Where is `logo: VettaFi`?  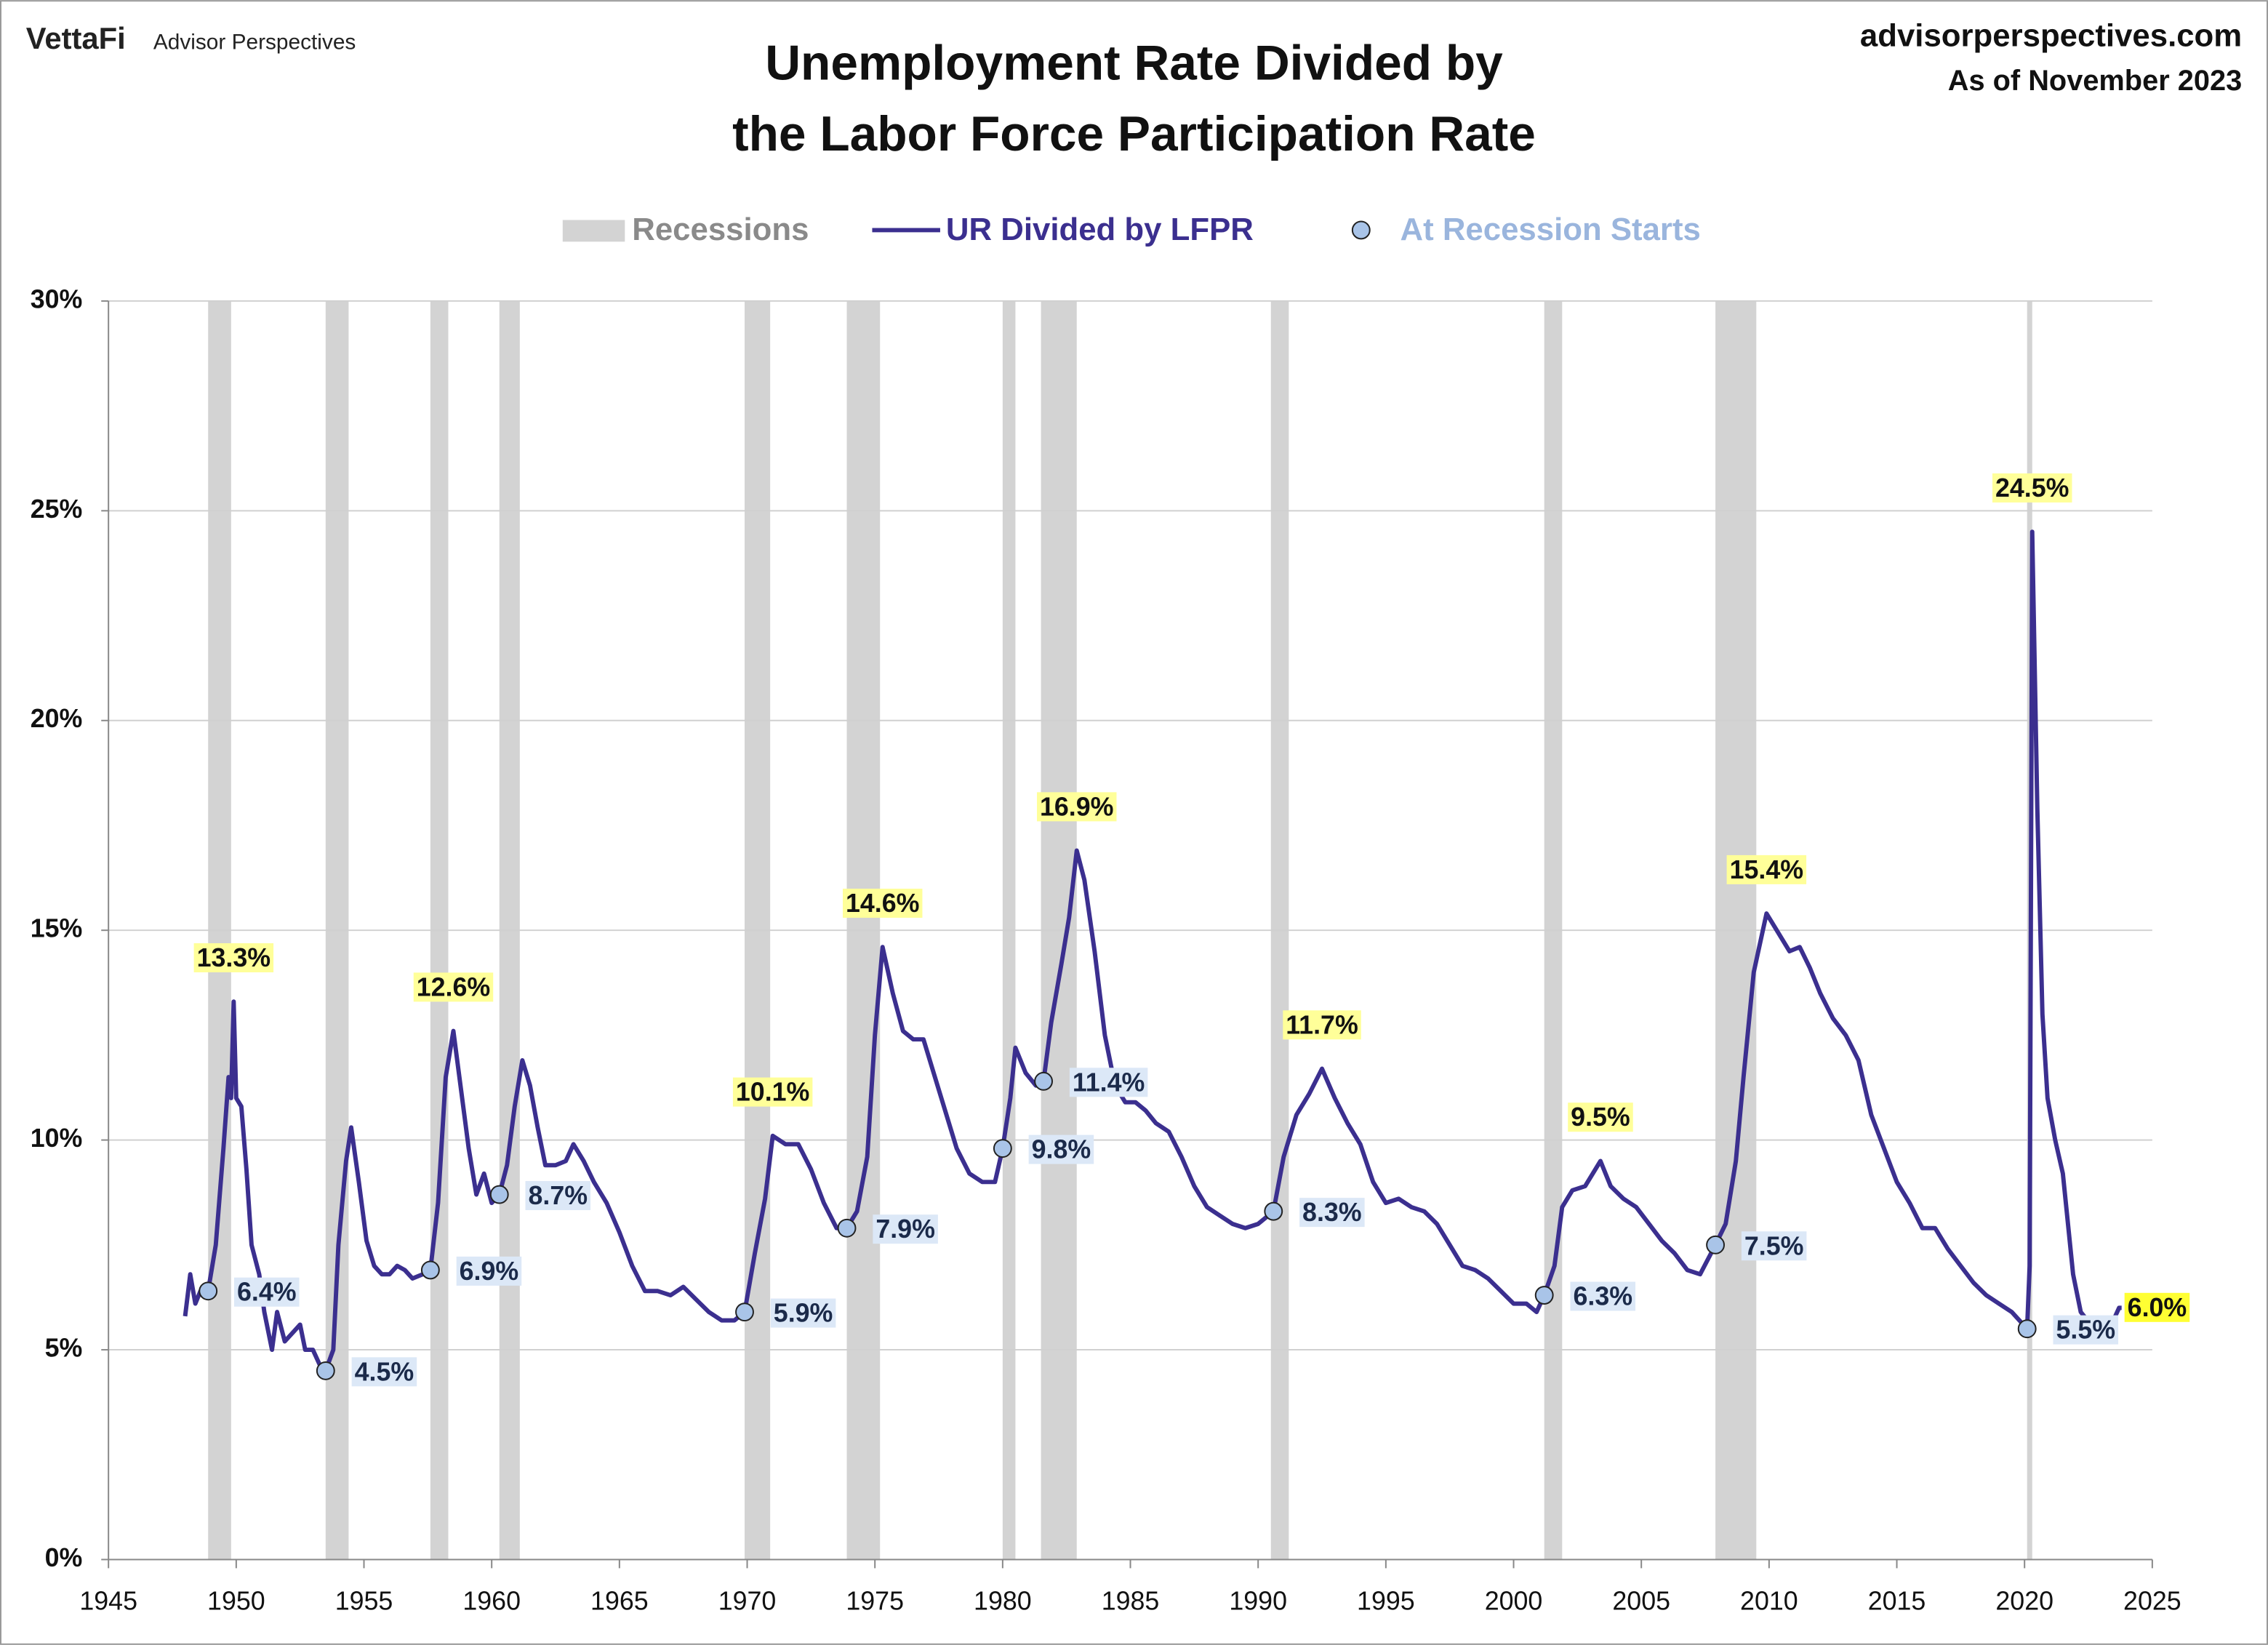 logo: VettaFi is located at coordinates (76, 38).